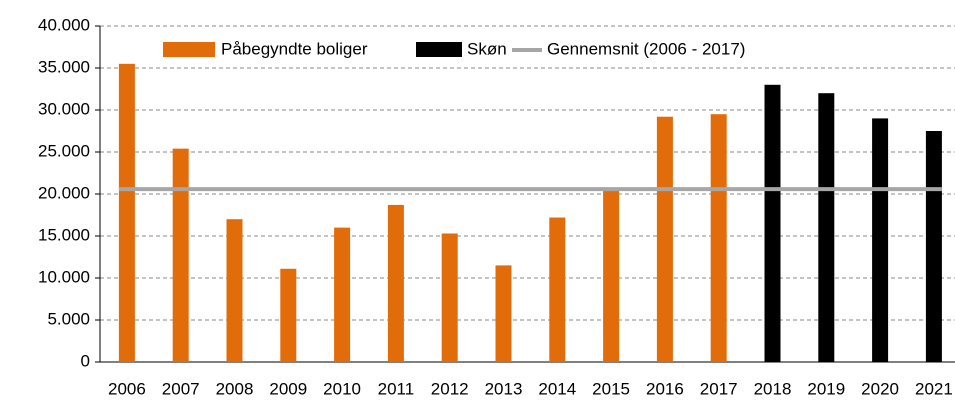  I want to click on x-tick-label: 2008, so click(235, 388).